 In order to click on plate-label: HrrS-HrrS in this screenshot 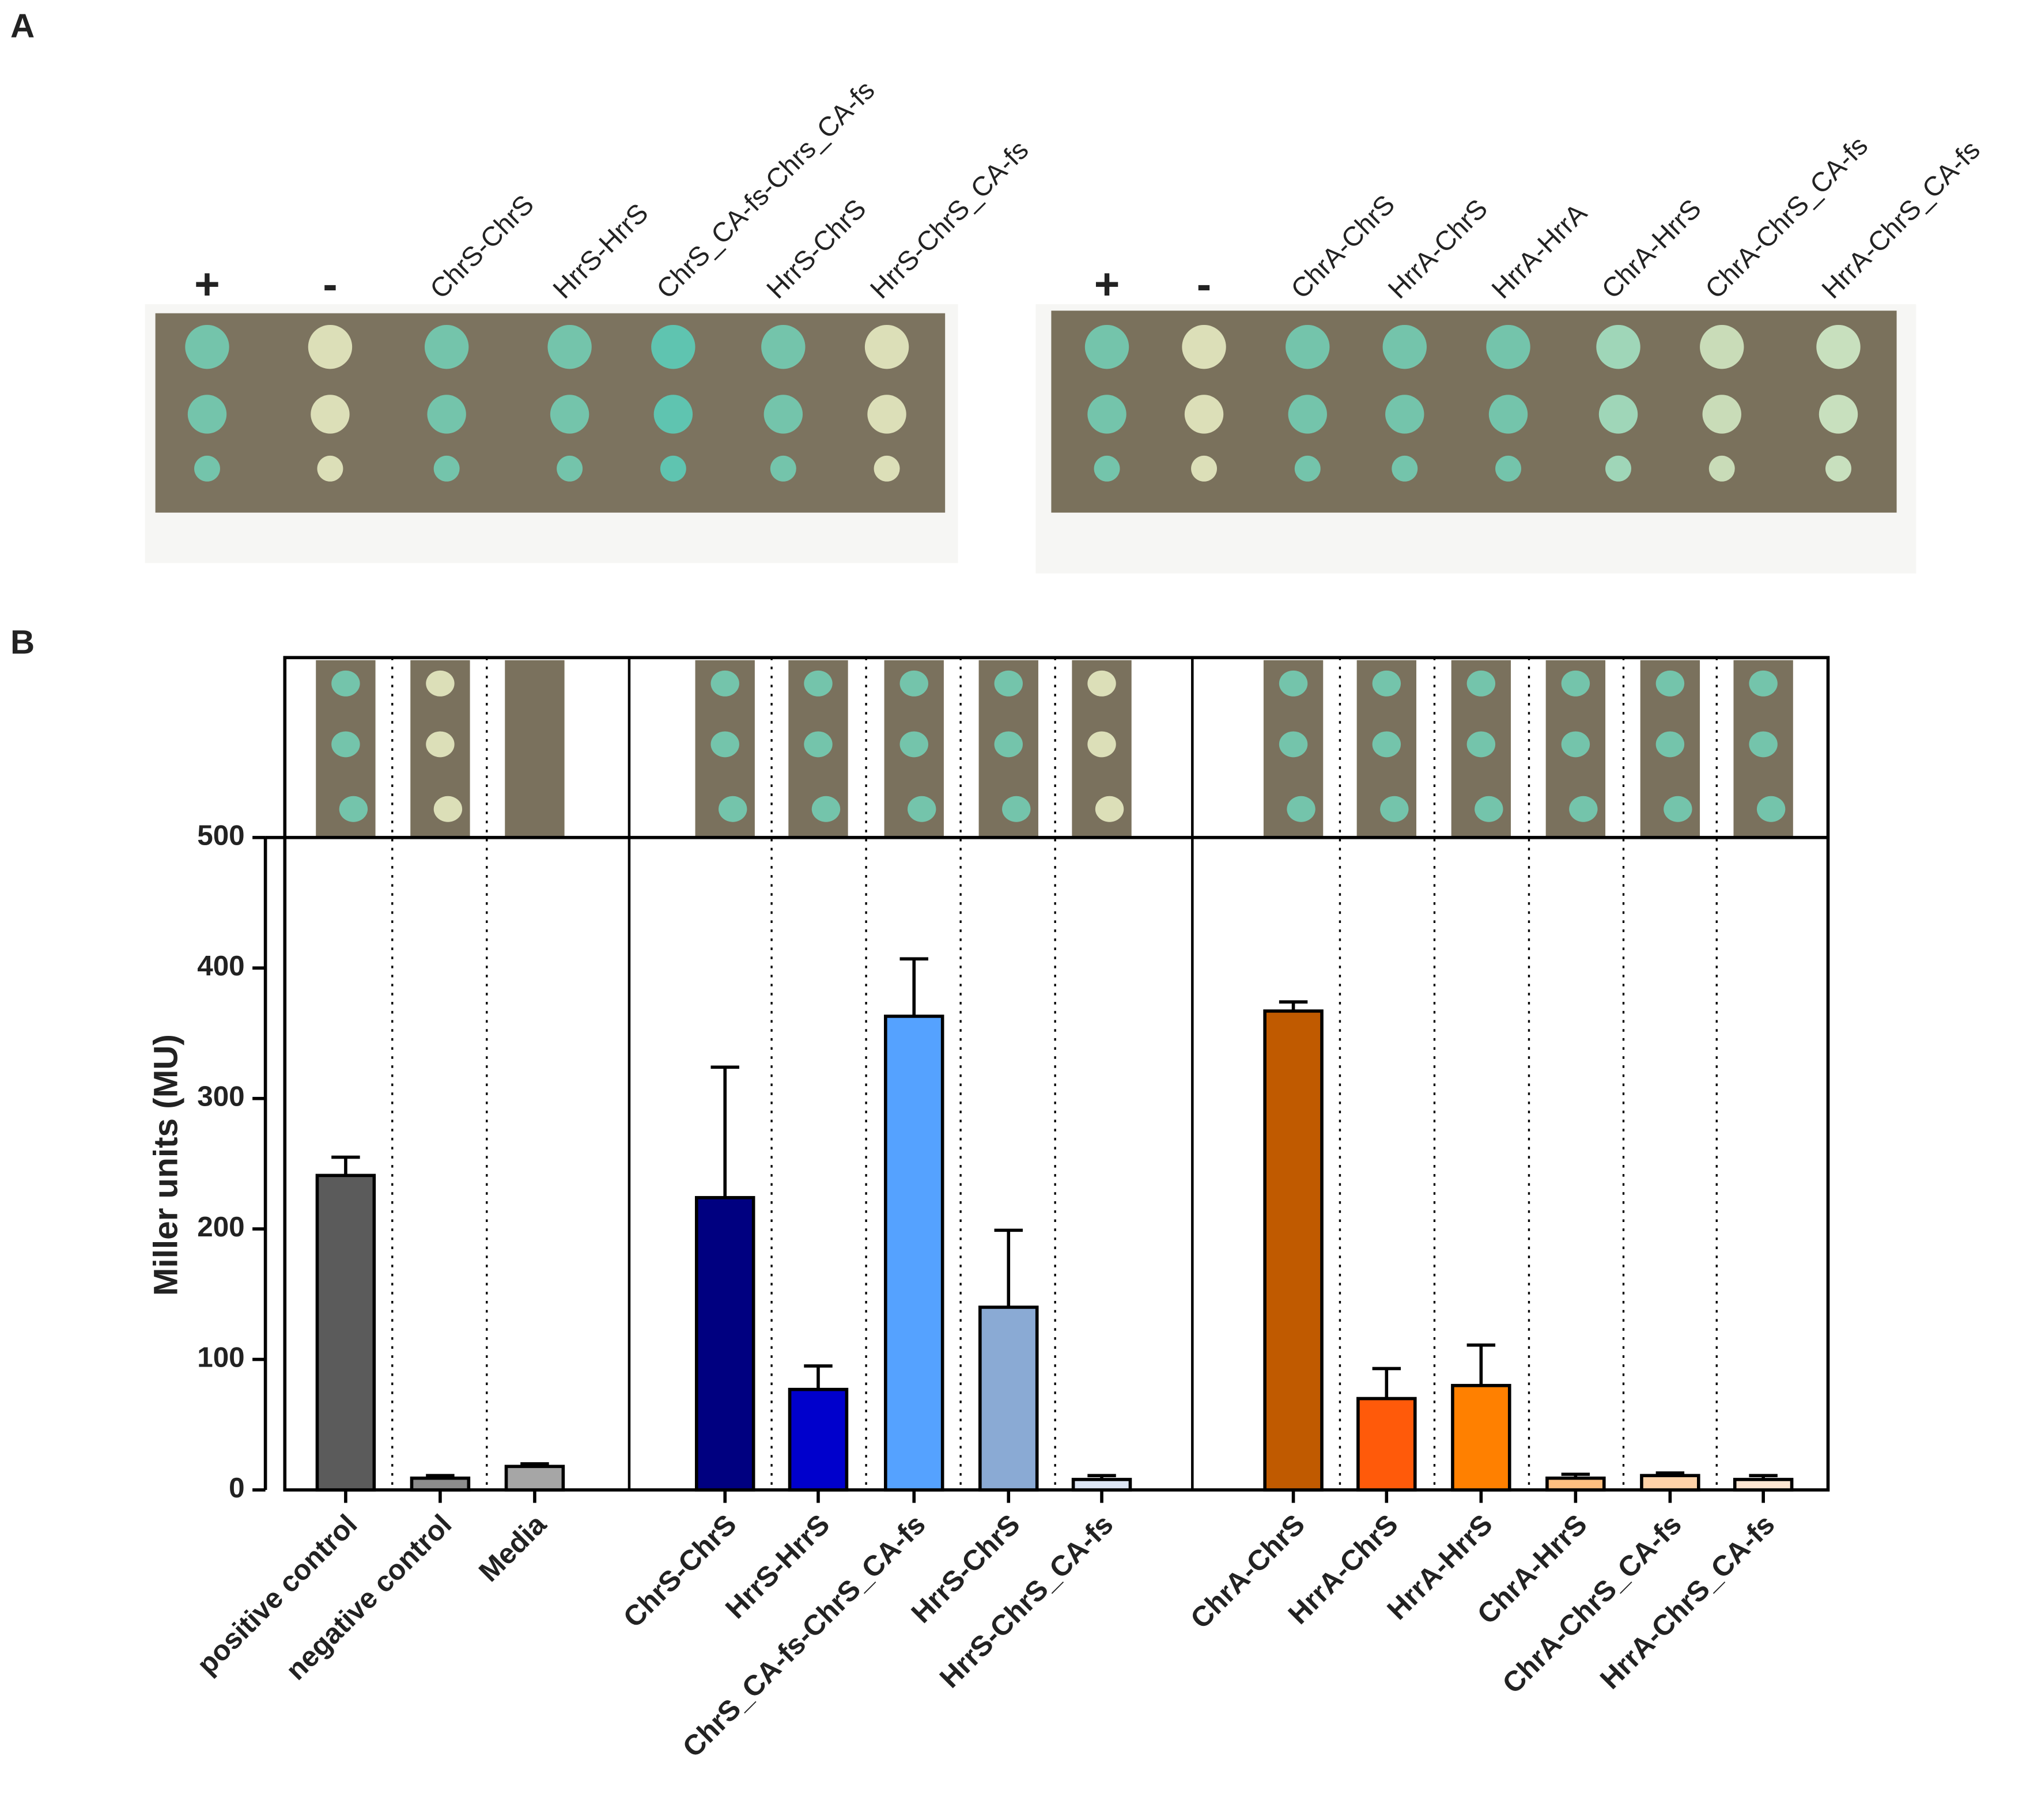, I will do `click(600, 251)`.